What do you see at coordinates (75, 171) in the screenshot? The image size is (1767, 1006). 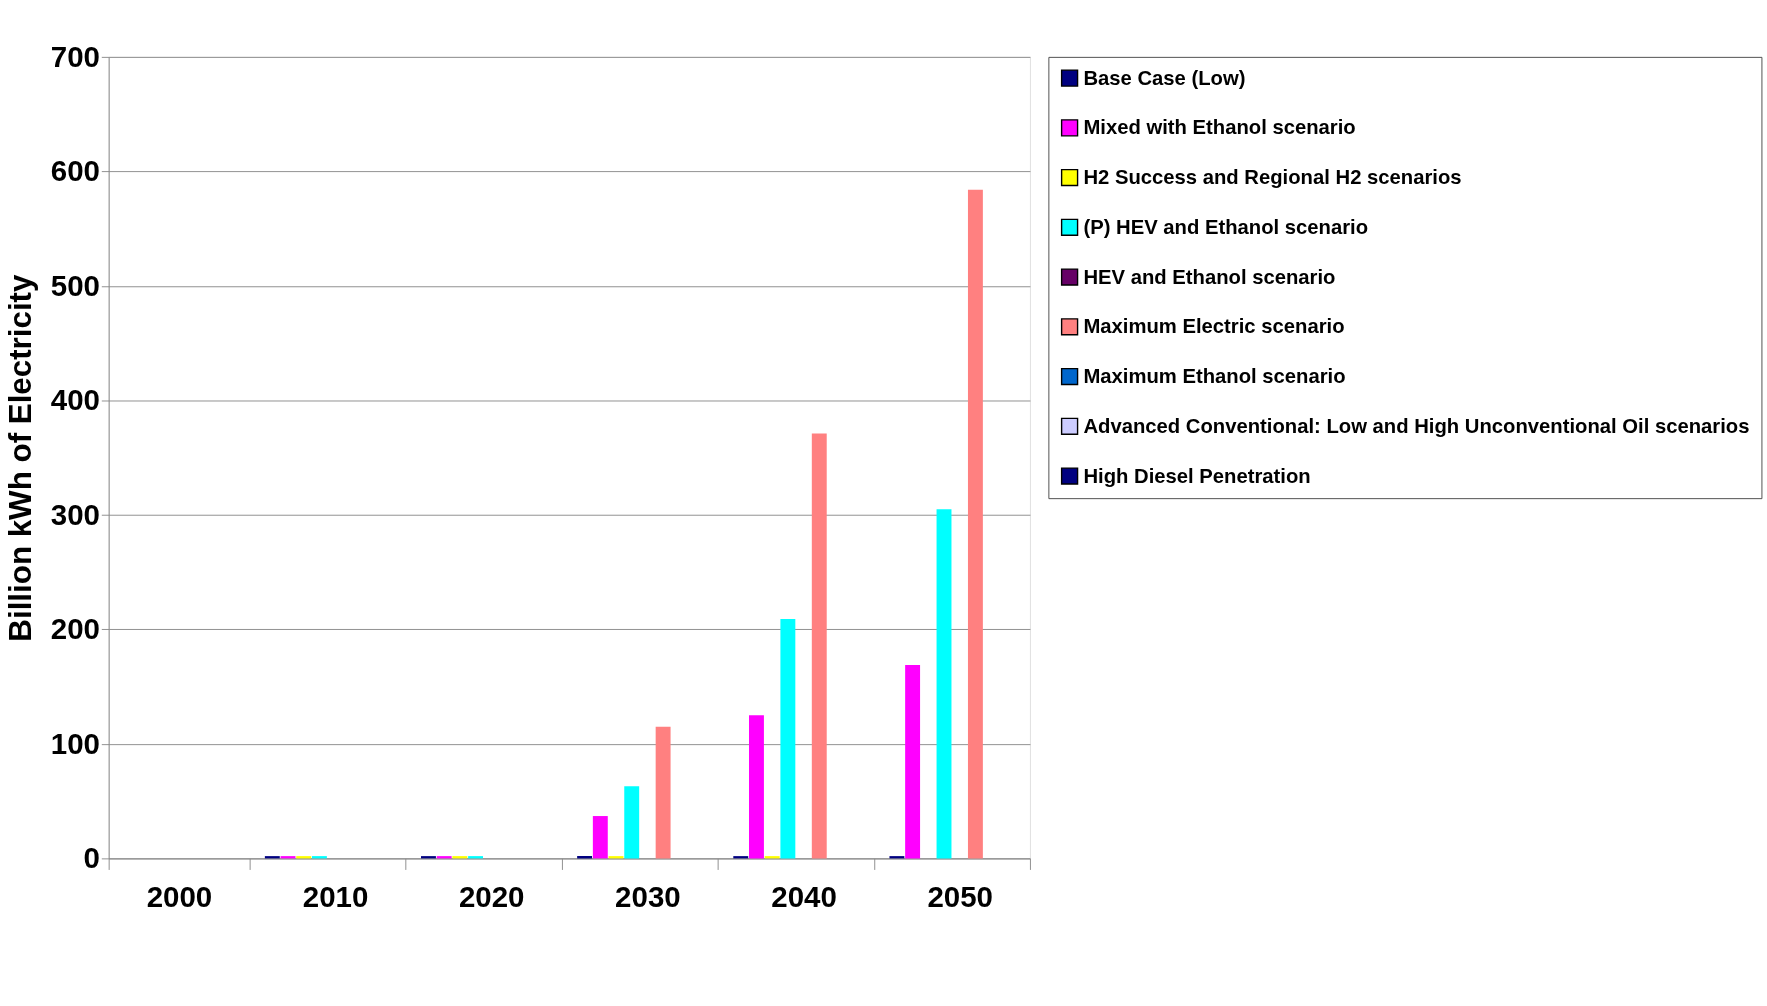 I see `y-tick-label: 600` at bounding box center [75, 171].